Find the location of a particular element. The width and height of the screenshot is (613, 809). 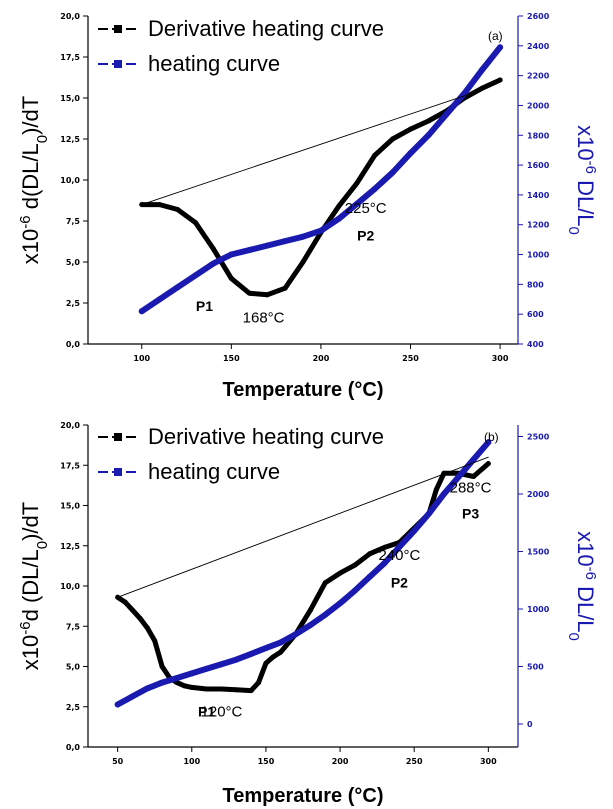

y-right-tick-label: 0 is located at coordinates (530, 724).